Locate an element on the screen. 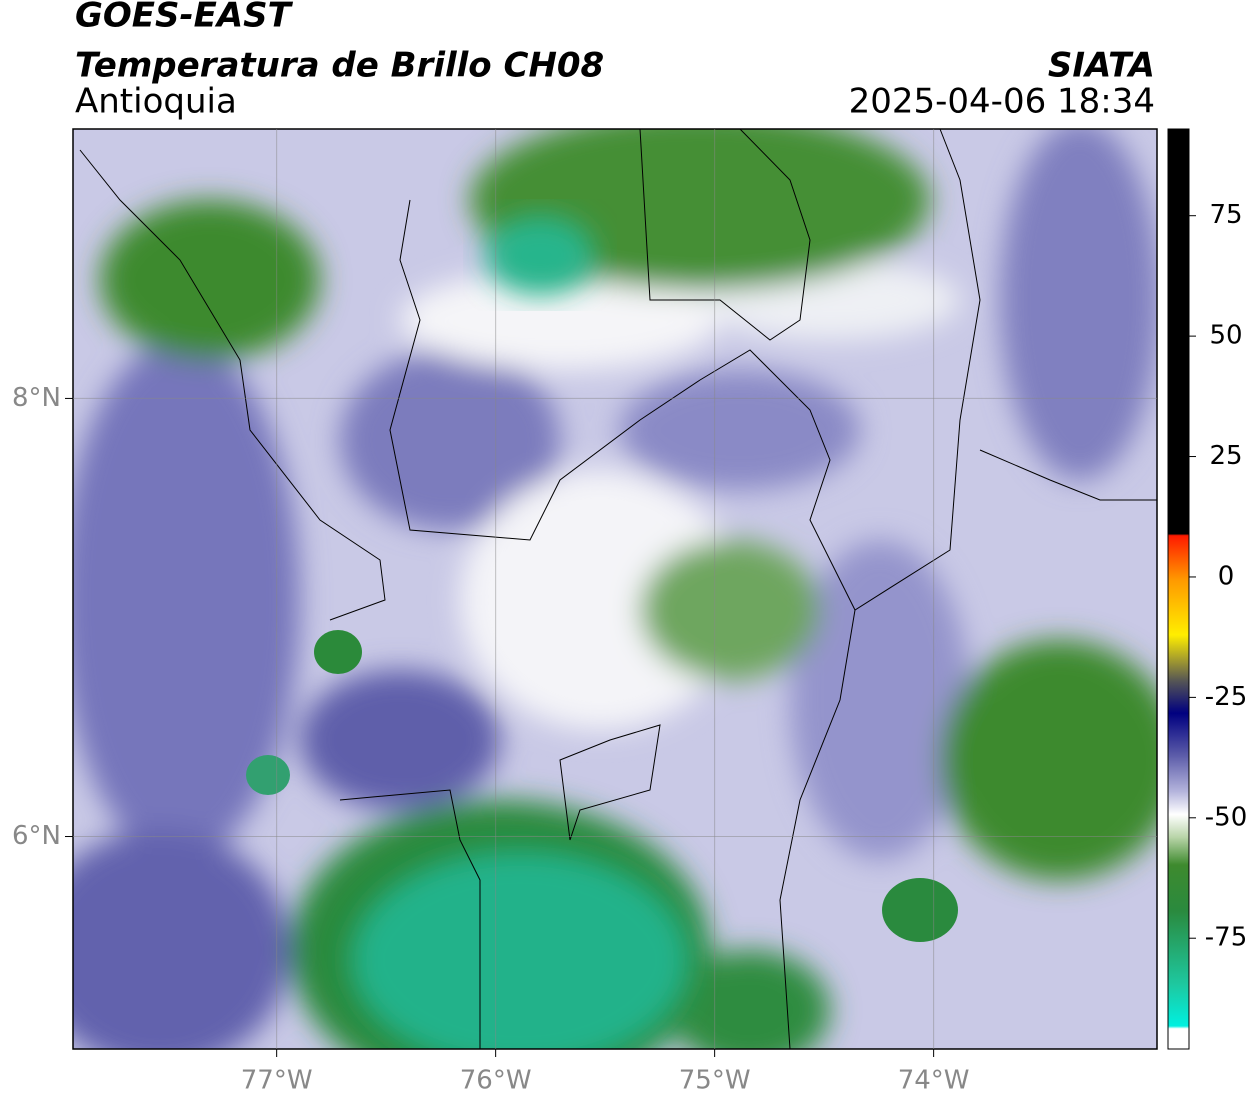  colorbar-tick-label: 75 is located at coordinates (1225, 215).